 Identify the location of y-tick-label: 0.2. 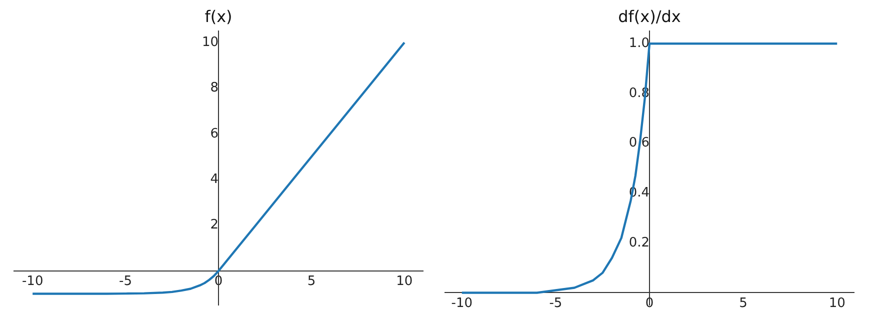
(639, 242).